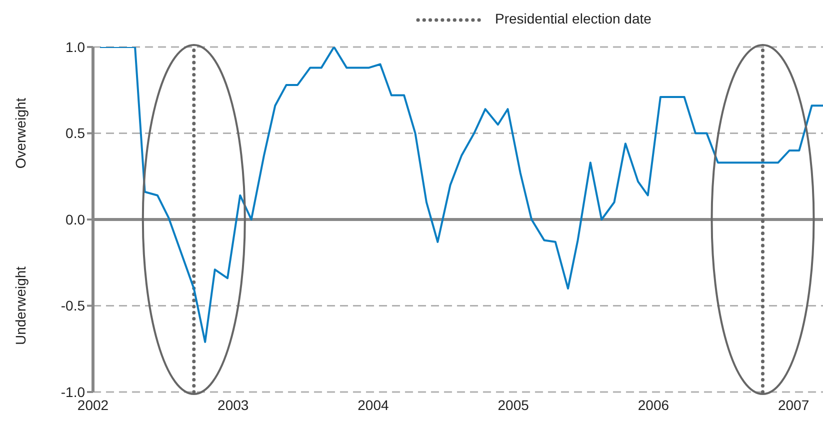  Describe the element at coordinates (20, 306) in the screenshot. I see `text: Underweight` at that location.